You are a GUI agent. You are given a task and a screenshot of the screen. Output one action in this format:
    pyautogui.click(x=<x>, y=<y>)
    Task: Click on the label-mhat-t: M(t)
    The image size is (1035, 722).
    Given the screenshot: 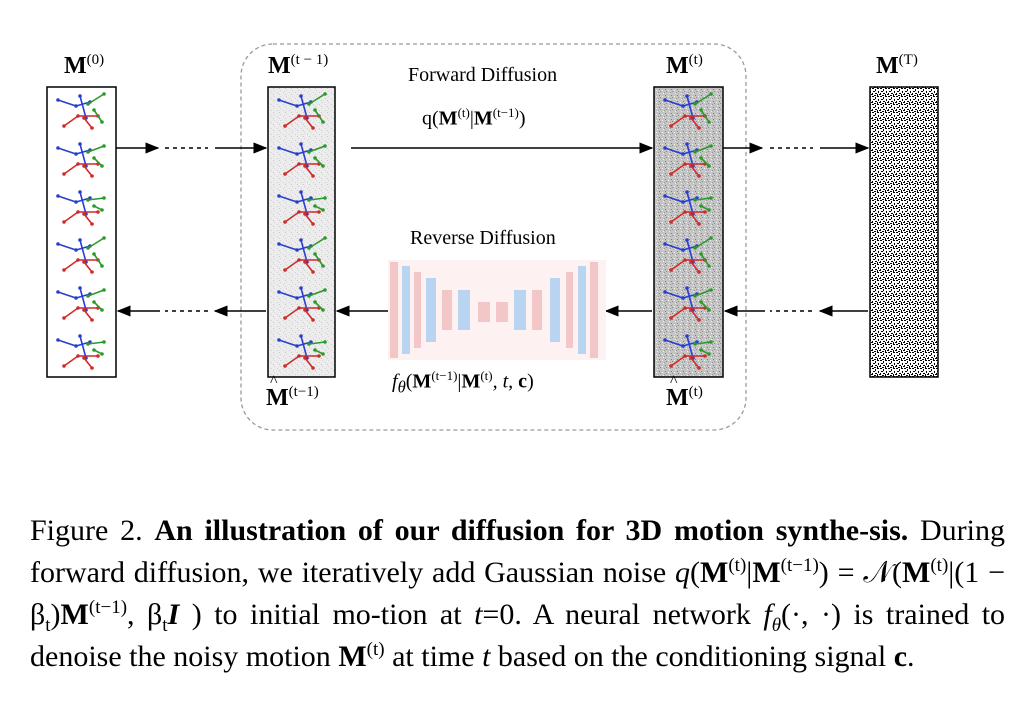 What is the action you would take?
    pyautogui.click(x=684, y=392)
    